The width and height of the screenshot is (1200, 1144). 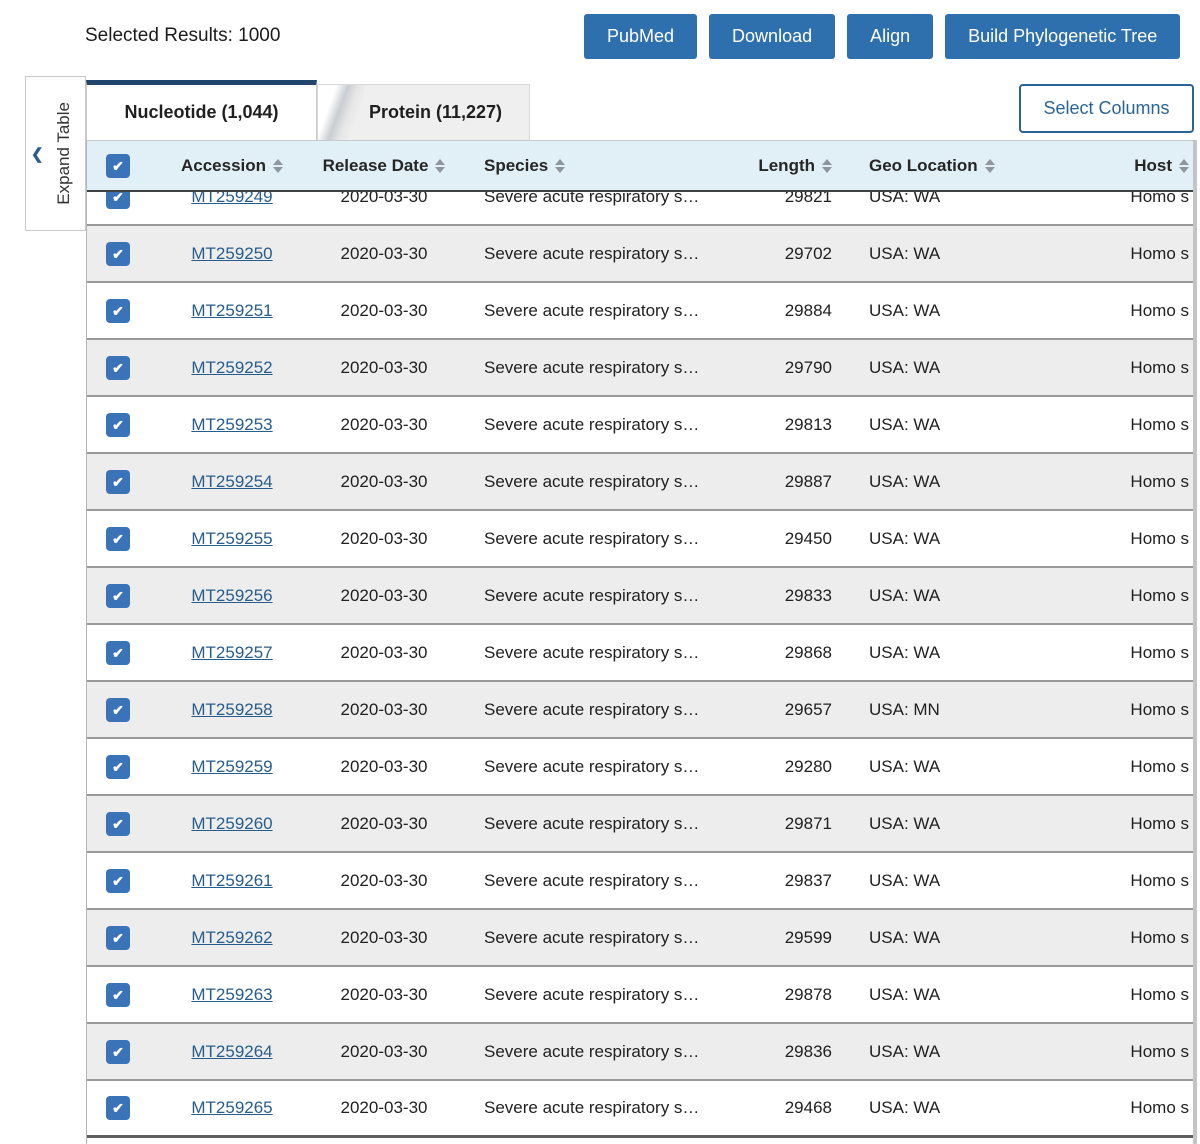 What do you see at coordinates (232, 424) in the screenshot?
I see `accession-link: MT259253` at bounding box center [232, 424].